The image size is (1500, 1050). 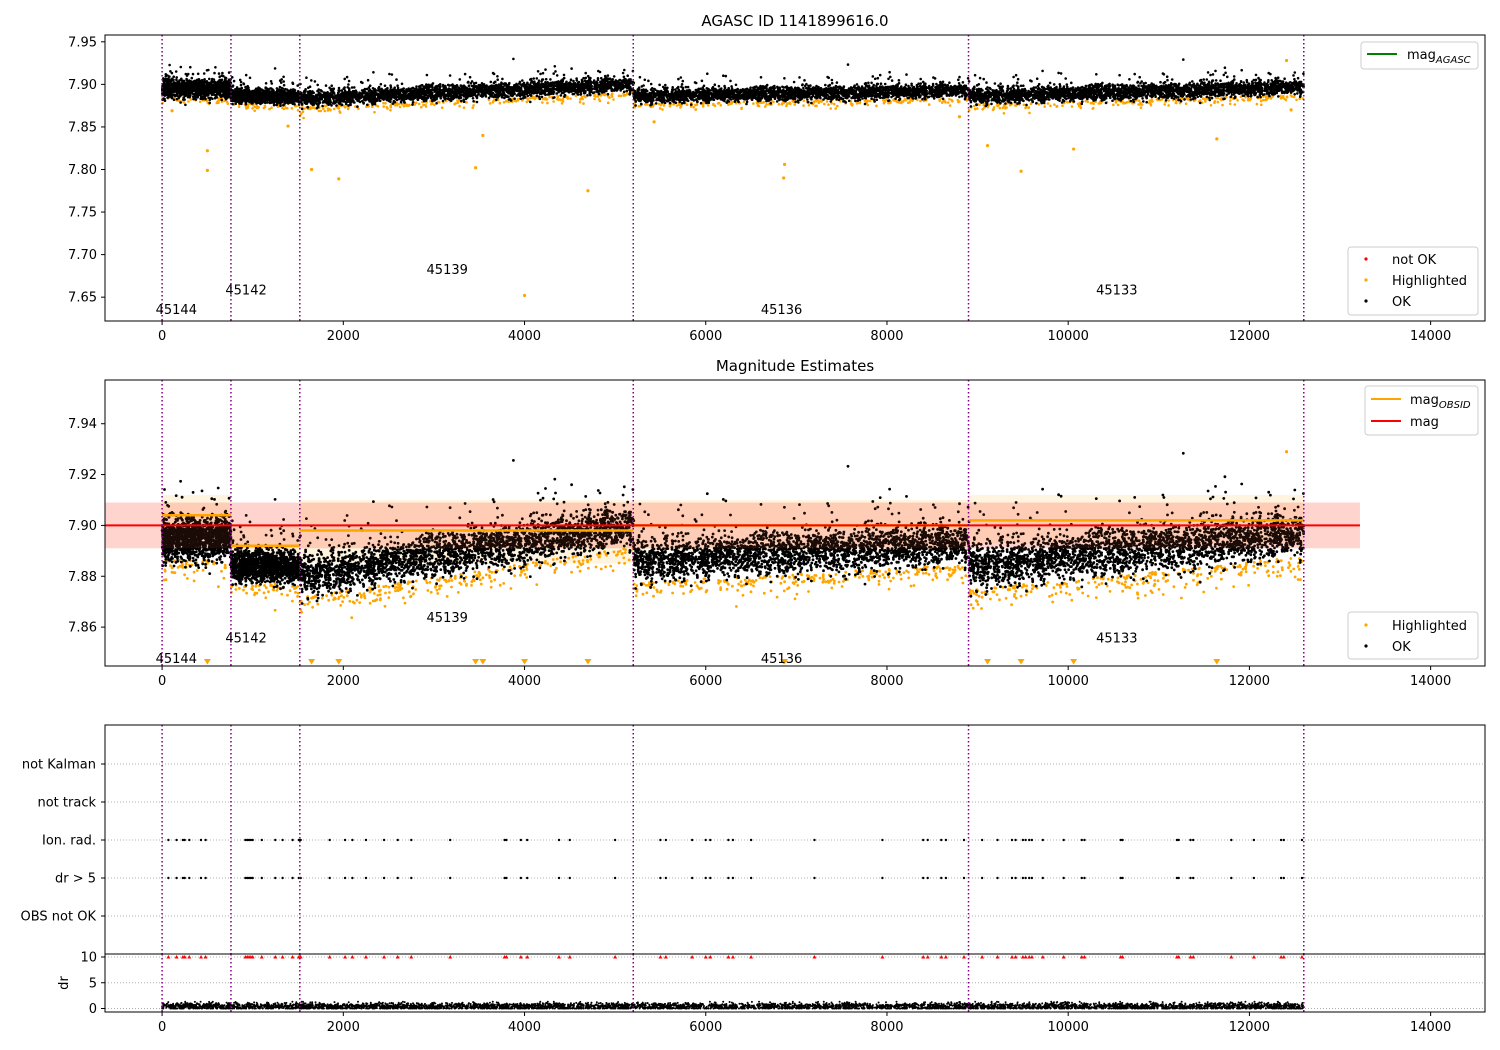 I want to click on flag-row-label: not track, so click(x=66, y=803).